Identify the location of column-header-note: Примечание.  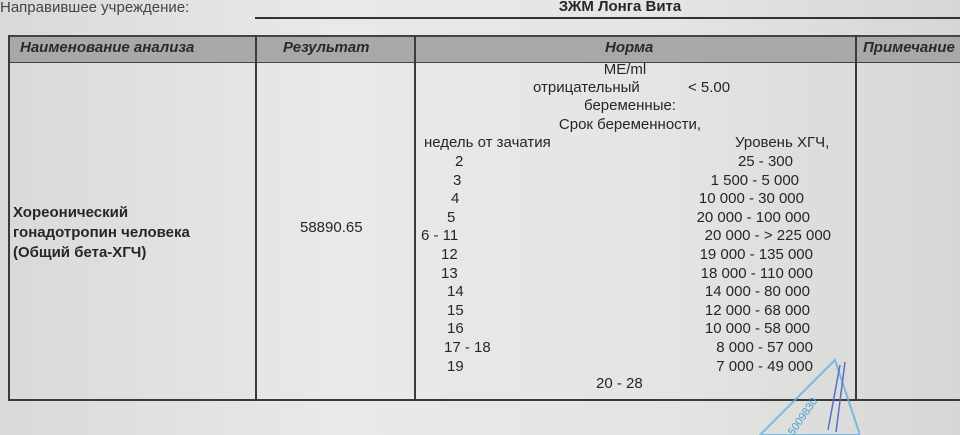
(909, 47).